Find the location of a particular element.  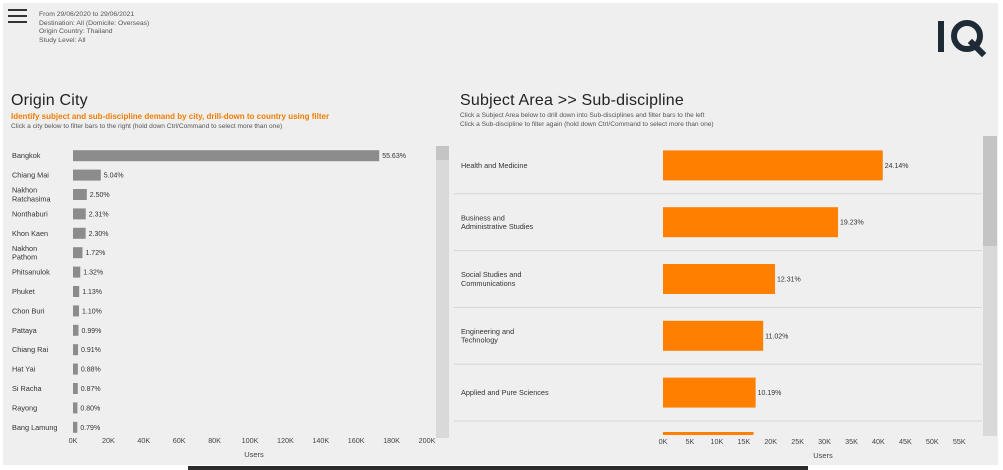

city-label-line: Khon Kaen is located at coordinates (30, 233).